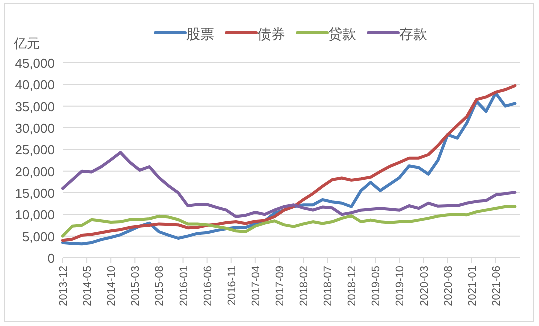  What do you see at coordinates (35, 215) in the screenshot?
I see `y-tick-label: 10,000` at bounding box center [35, 215].